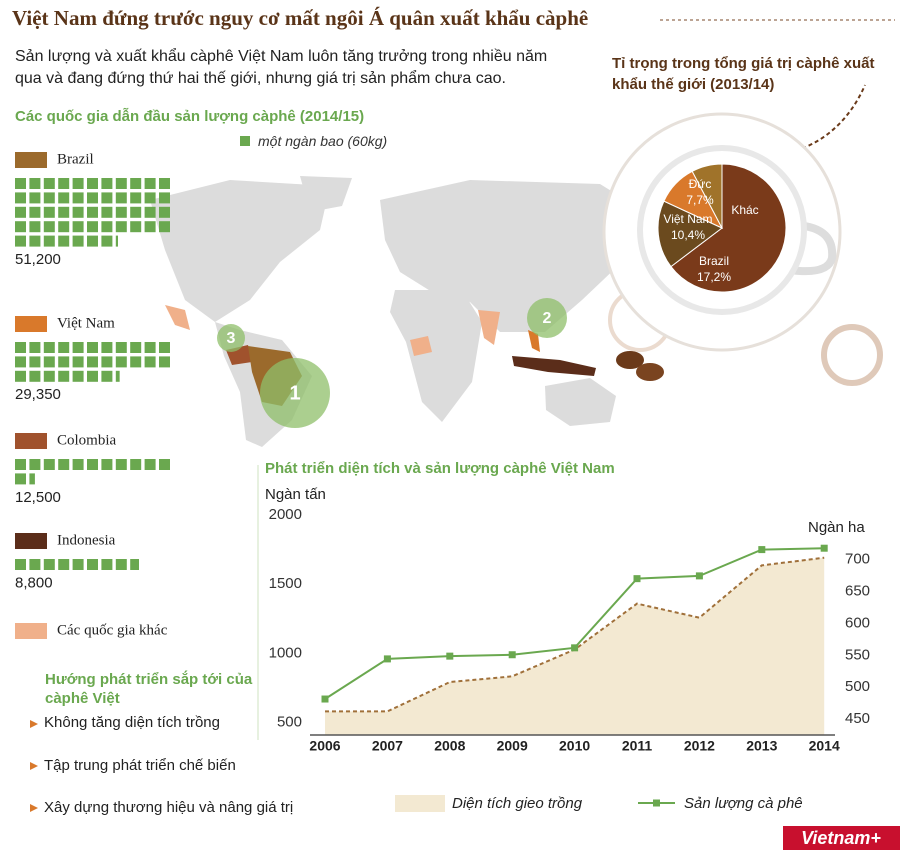 This screenshot has width=900, height=850. Describe the element at coordinates (714, 277) in the screenshot. I see `slice-value: 17,2%` at that location.